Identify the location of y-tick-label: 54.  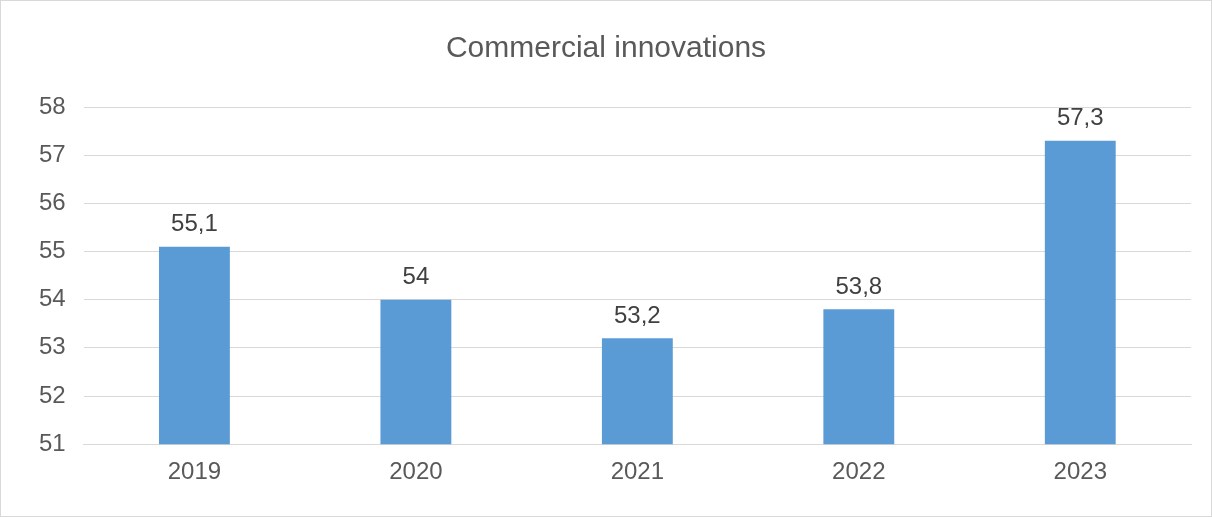
(52, 298).